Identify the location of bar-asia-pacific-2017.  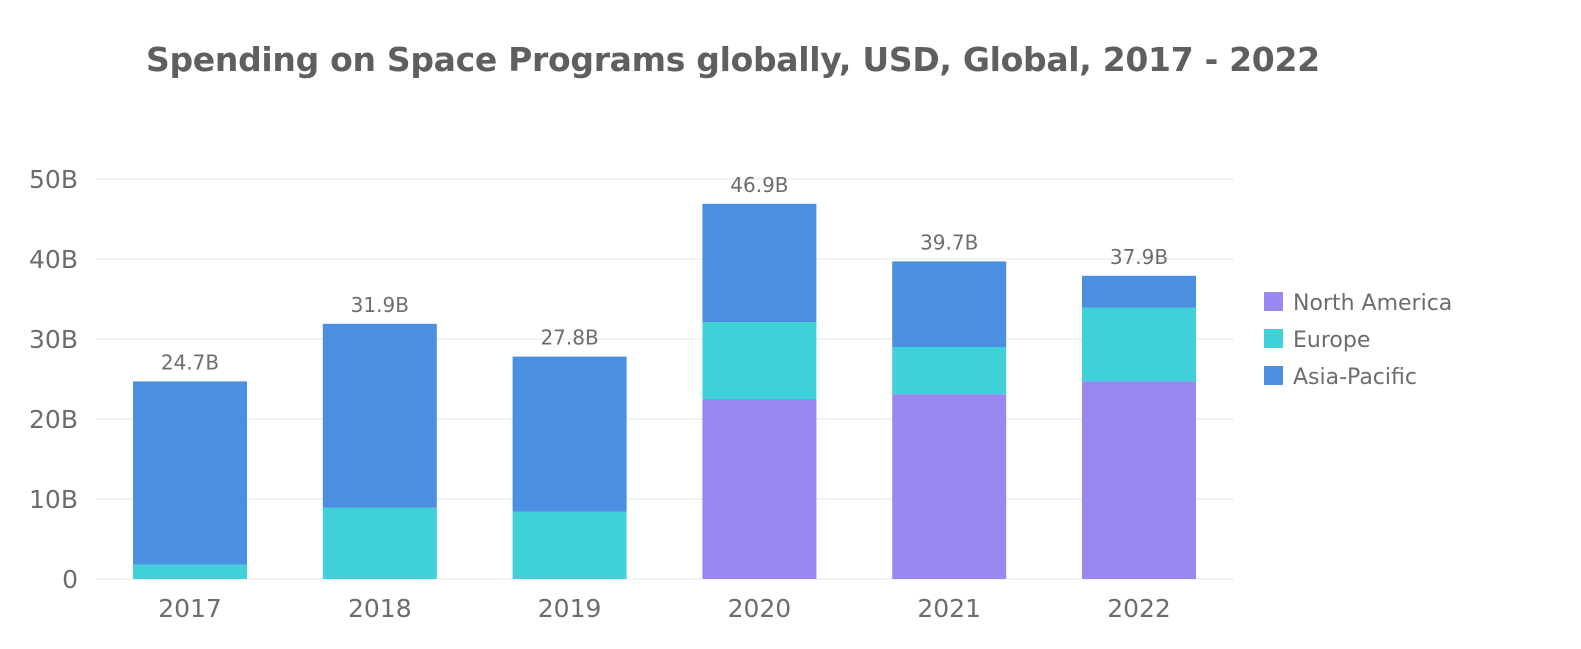
(190, 473).